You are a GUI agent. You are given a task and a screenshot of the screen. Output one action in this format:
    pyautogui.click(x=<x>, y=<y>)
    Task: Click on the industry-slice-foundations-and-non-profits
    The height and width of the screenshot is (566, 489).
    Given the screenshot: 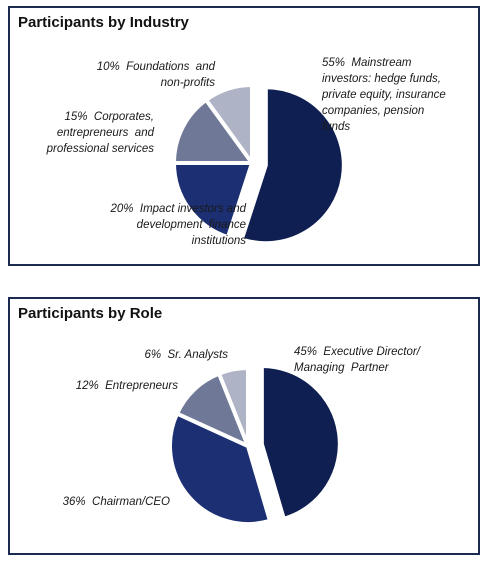 What is the action you would take?
    pyautogui.click(x=229, y=124)
    